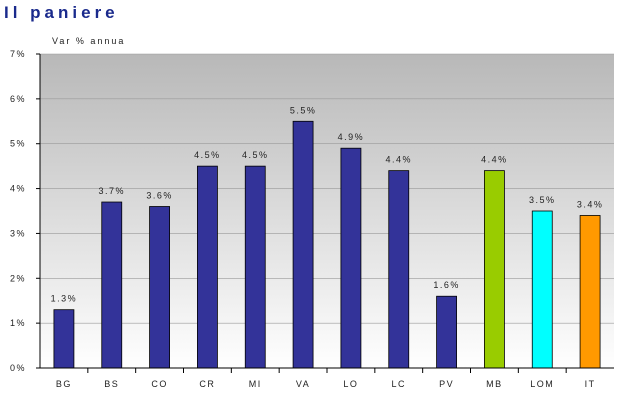  Describe the element at coordinates (351, 258) in the screenshot. I see `bar-lo` at that location.